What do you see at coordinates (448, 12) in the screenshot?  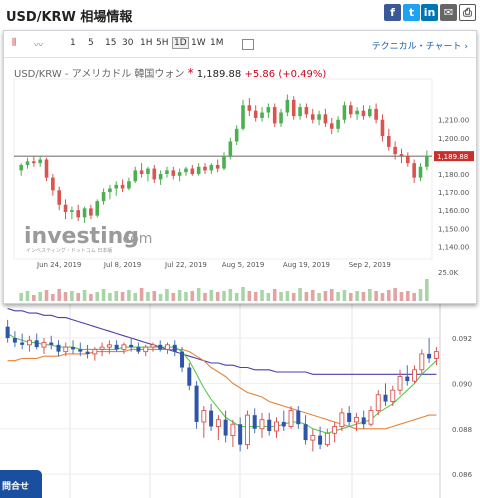 I see `mail-icon: ✉` at bounding box center [448, 12].